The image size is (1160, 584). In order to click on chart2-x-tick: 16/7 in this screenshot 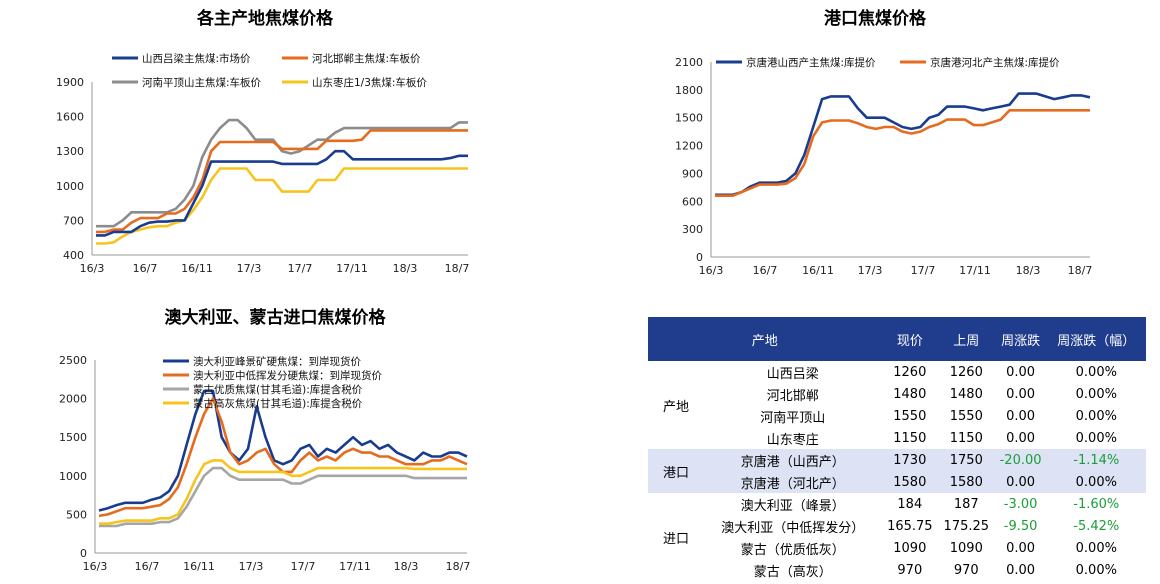, I will do `click(765, 270)`.